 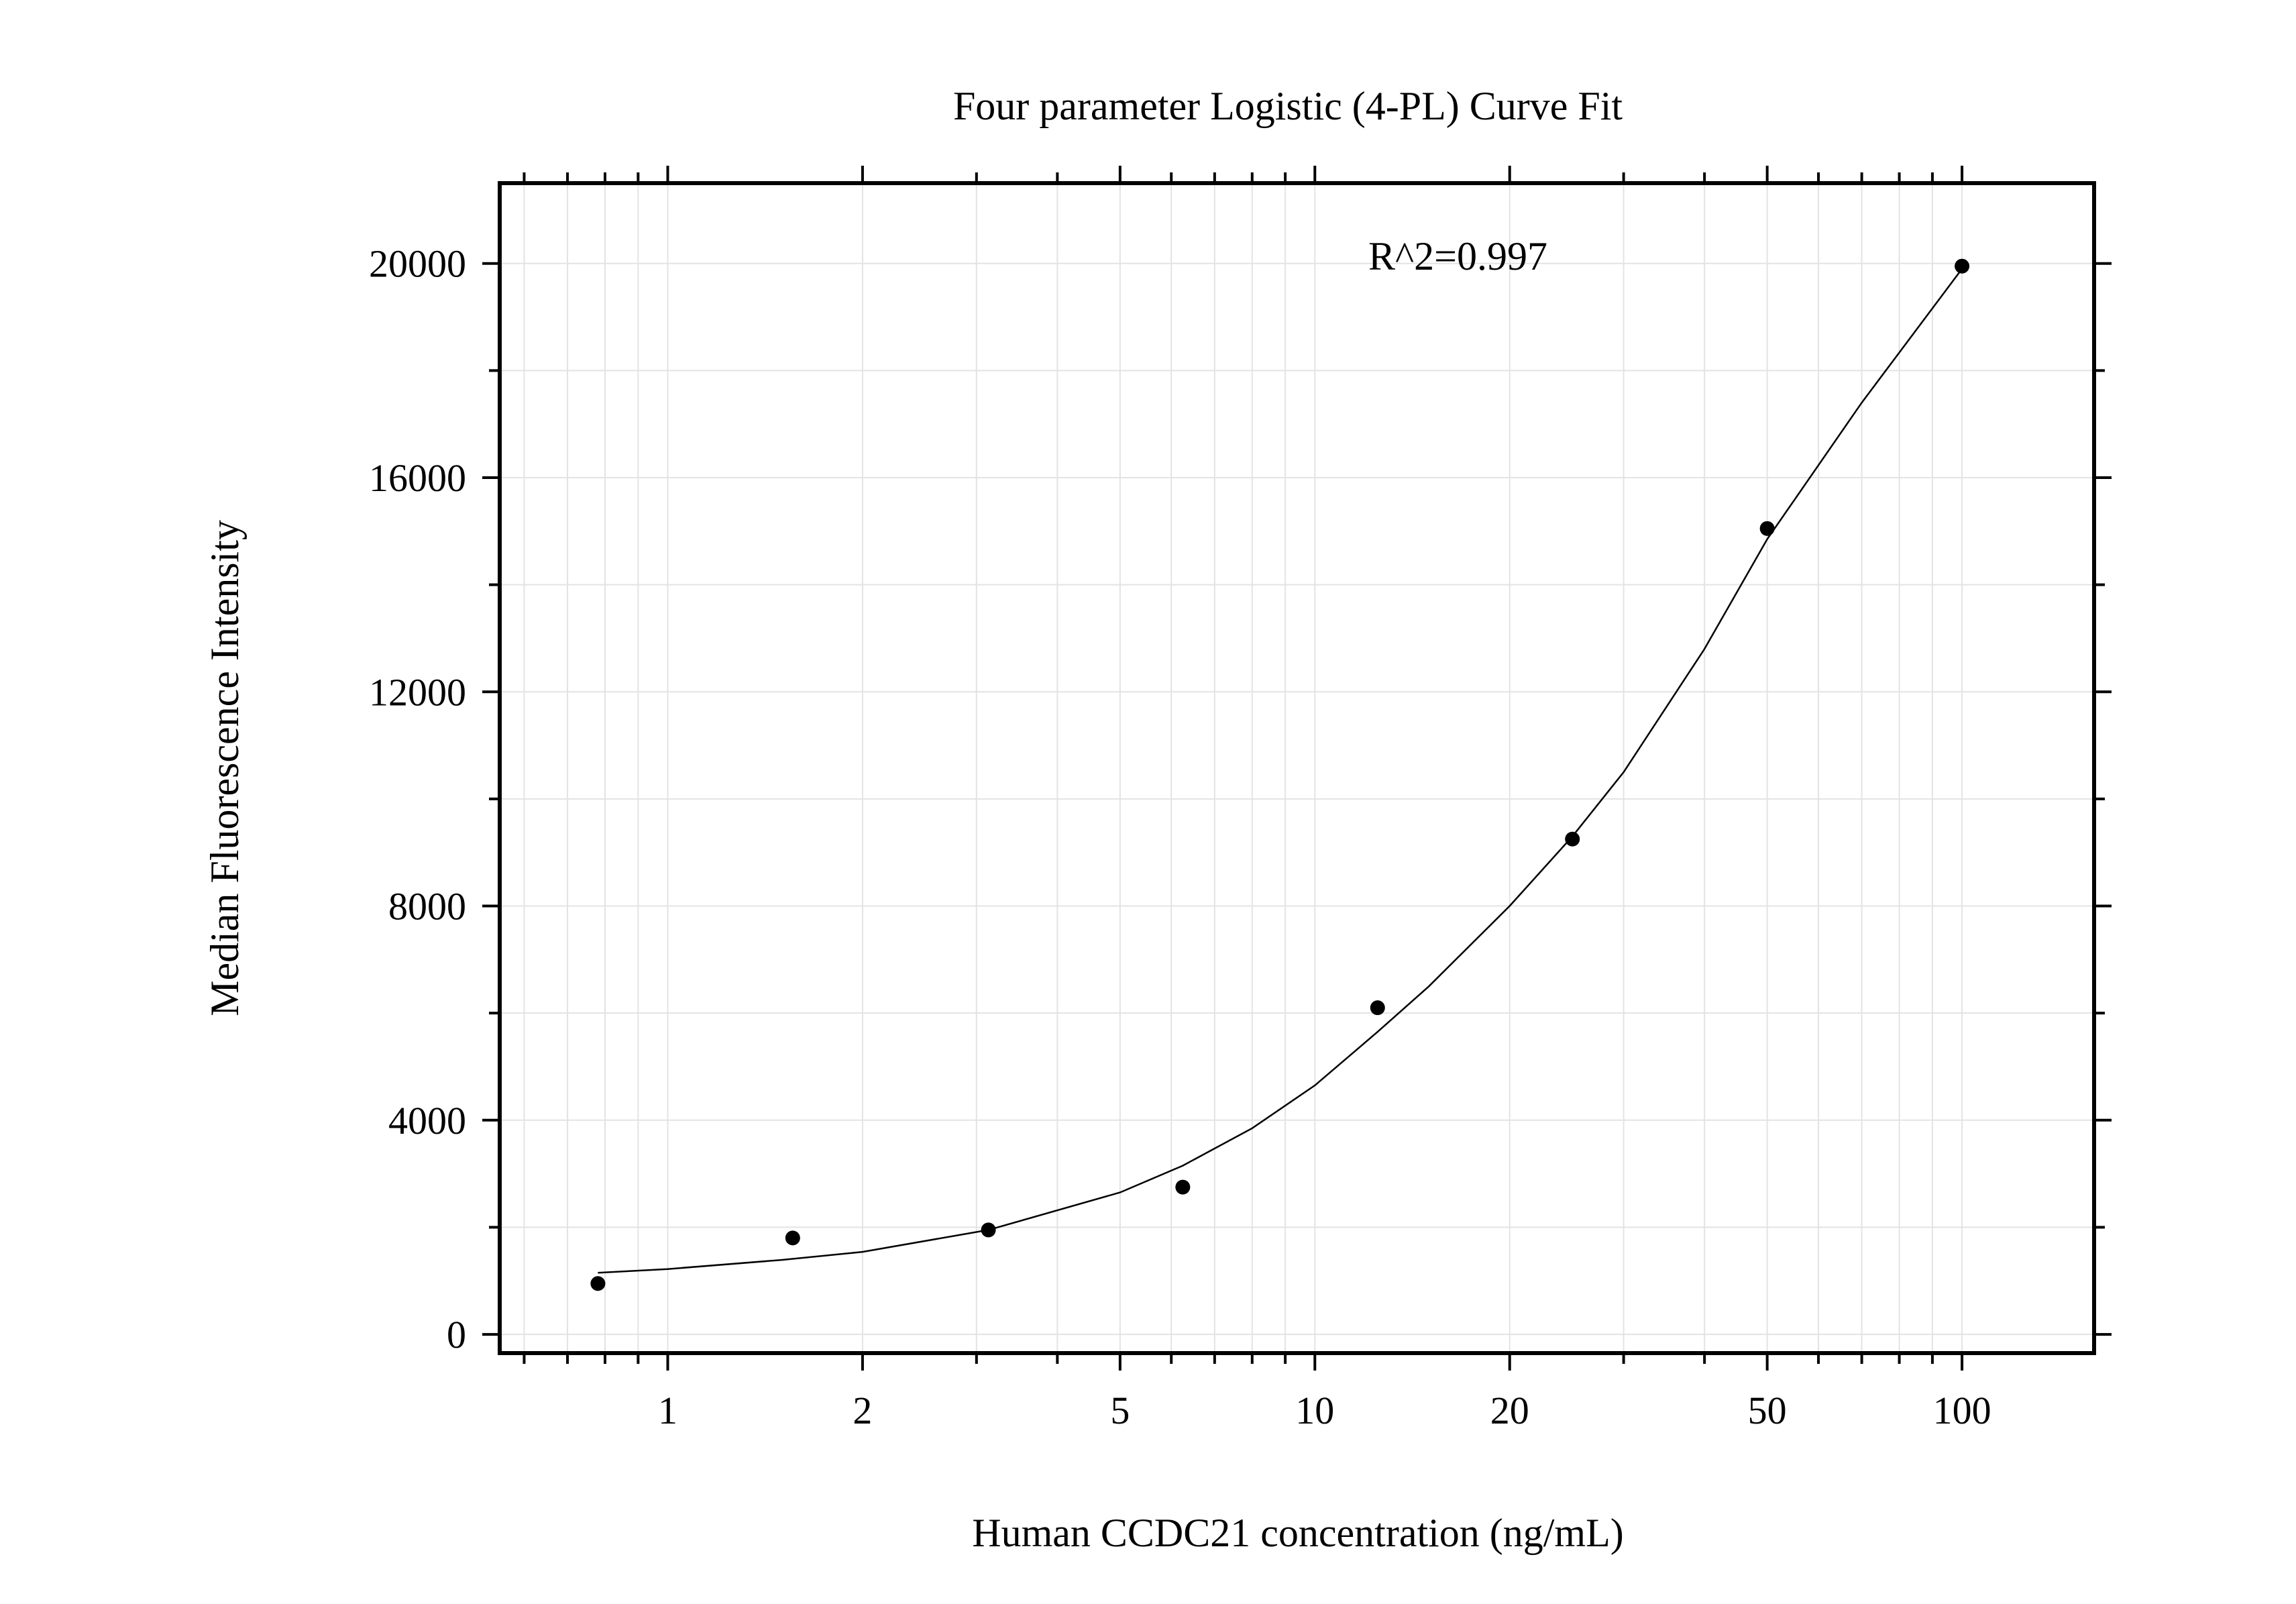 What do you see at coordinates (417, 264) in the screenshot?
I see `y-tick-label: 20000` at bounding box center [417, 264].